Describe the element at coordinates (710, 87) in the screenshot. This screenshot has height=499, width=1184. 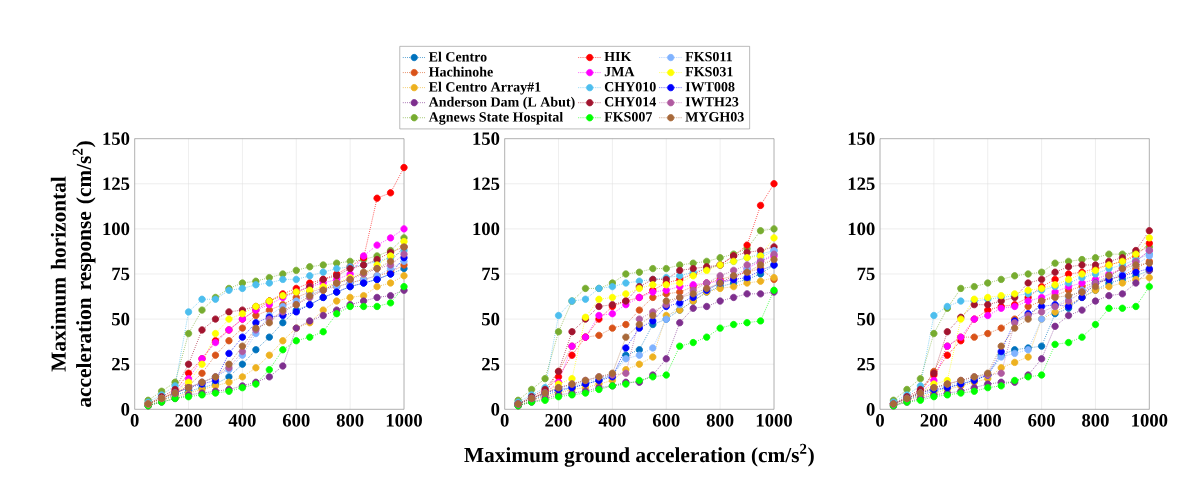
I see `legend-label: IWT008` at that location.